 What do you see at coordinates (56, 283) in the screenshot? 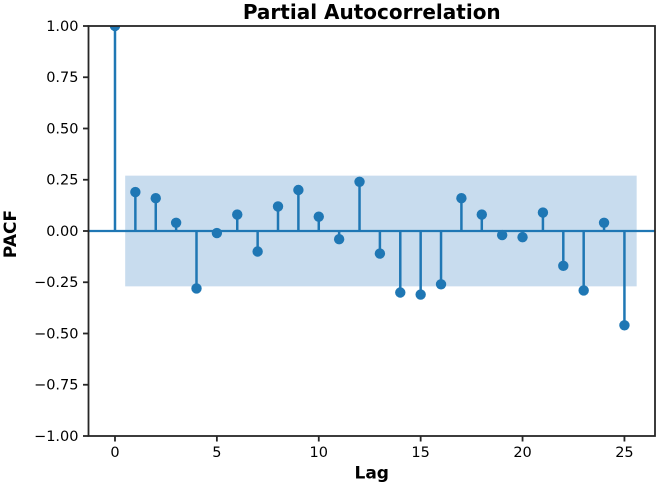
I see `y-tick-label: −0.25` at bounding box center [56, 283].